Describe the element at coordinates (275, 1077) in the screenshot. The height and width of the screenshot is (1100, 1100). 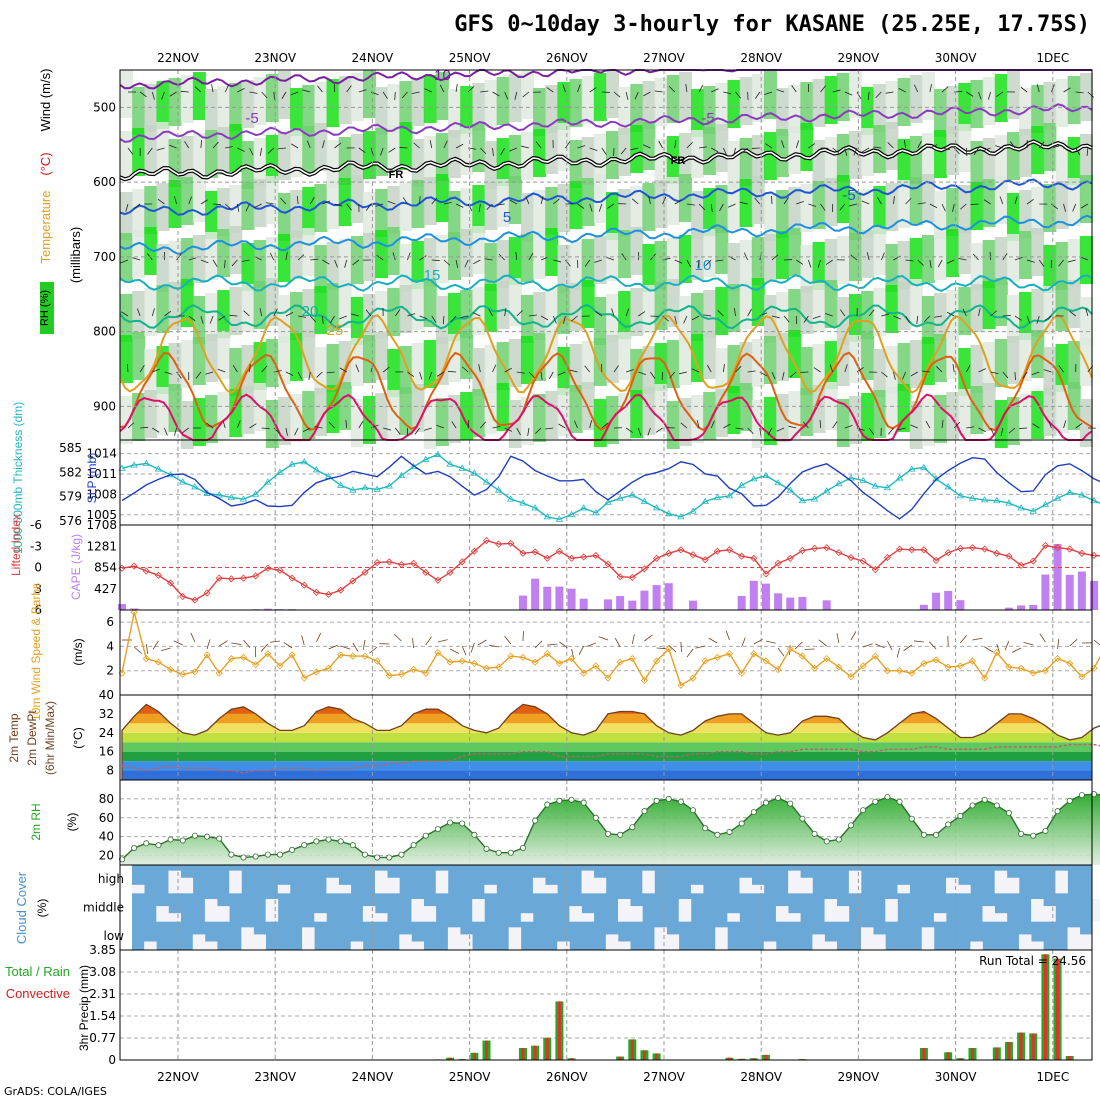
I see `bottom-date-label: 23NOV` at that location.